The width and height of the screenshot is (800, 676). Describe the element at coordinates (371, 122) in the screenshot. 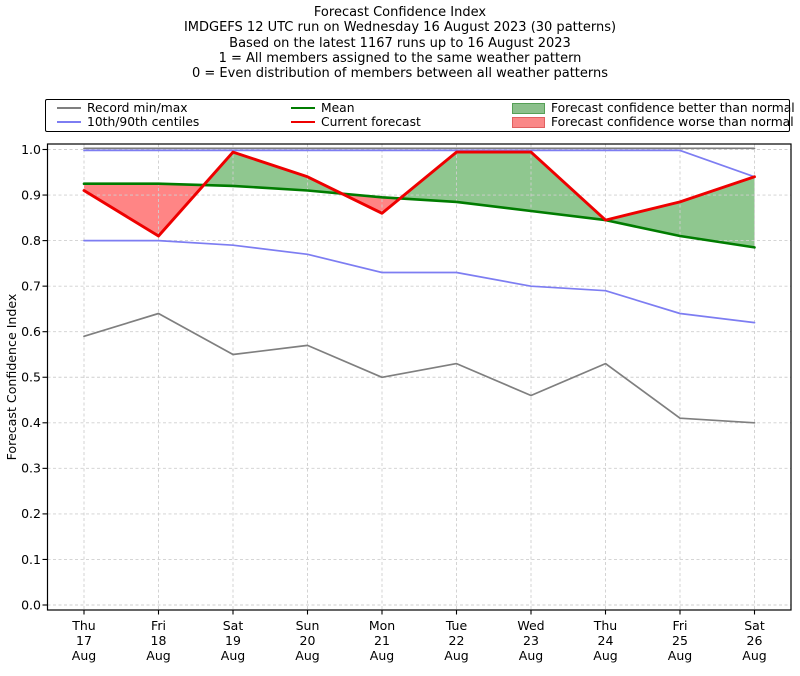

I see `legend-label: Current forecast` at that location.